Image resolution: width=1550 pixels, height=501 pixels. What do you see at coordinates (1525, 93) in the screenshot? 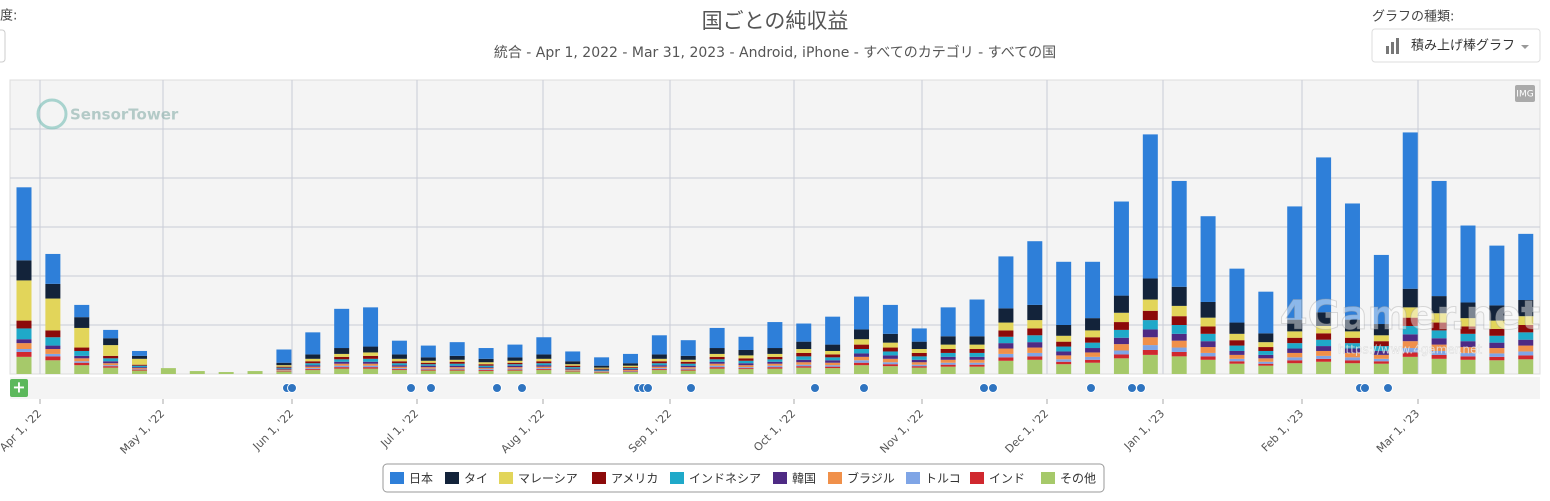
I see `img-button` at bounding box center [1525, 93].